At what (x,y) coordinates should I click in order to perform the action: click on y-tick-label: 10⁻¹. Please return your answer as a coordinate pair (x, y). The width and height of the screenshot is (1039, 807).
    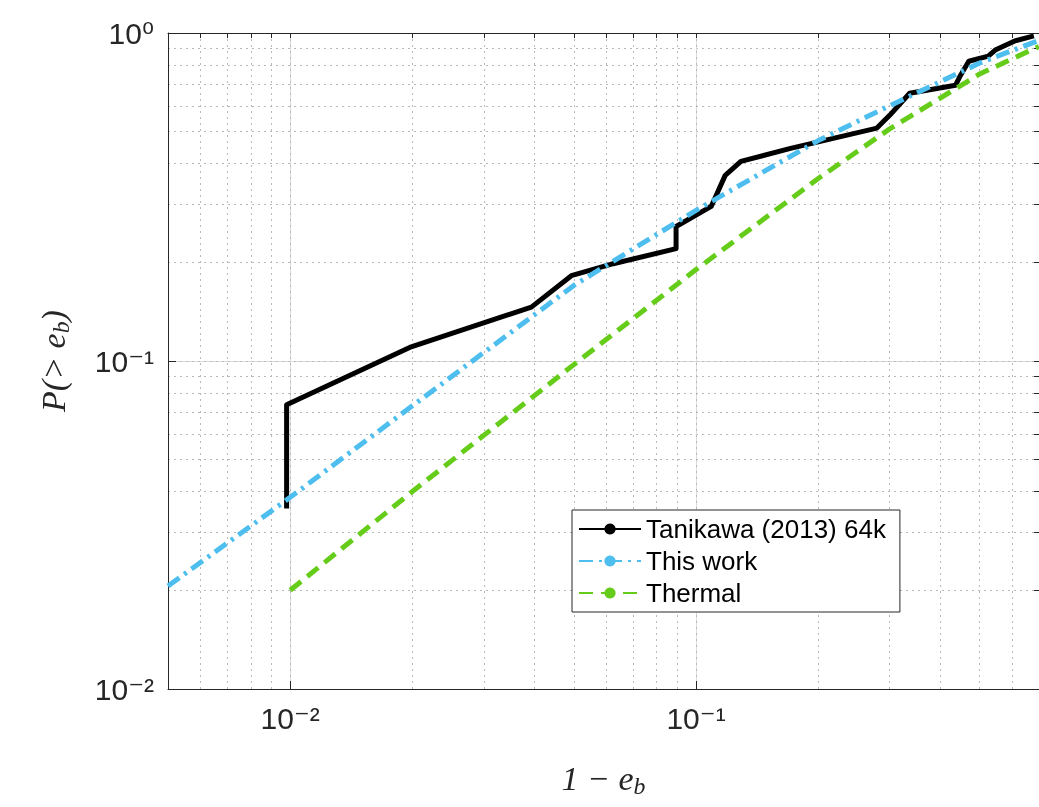
    Looking at the image, I should click on (124, 361).